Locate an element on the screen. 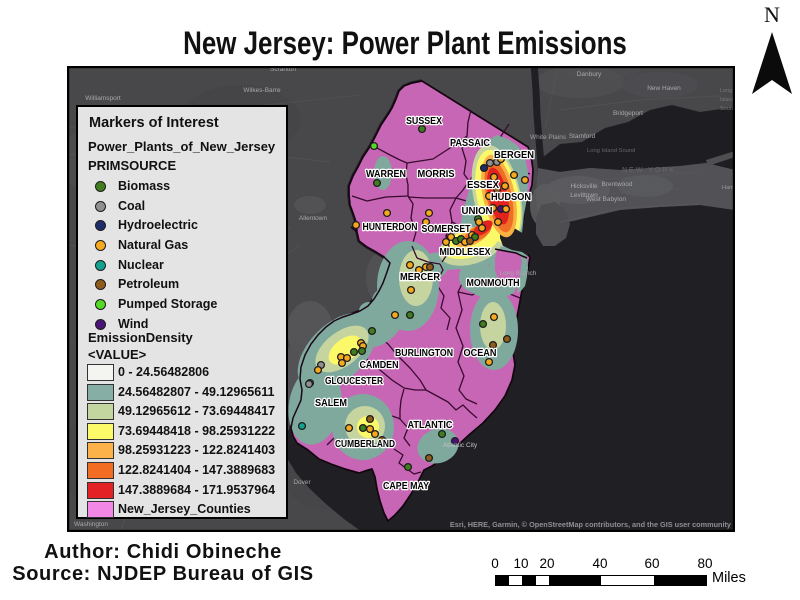 The height and width of the screenshot is (600, 800). svg-text: Danbury is located at coordinates (589, 74).